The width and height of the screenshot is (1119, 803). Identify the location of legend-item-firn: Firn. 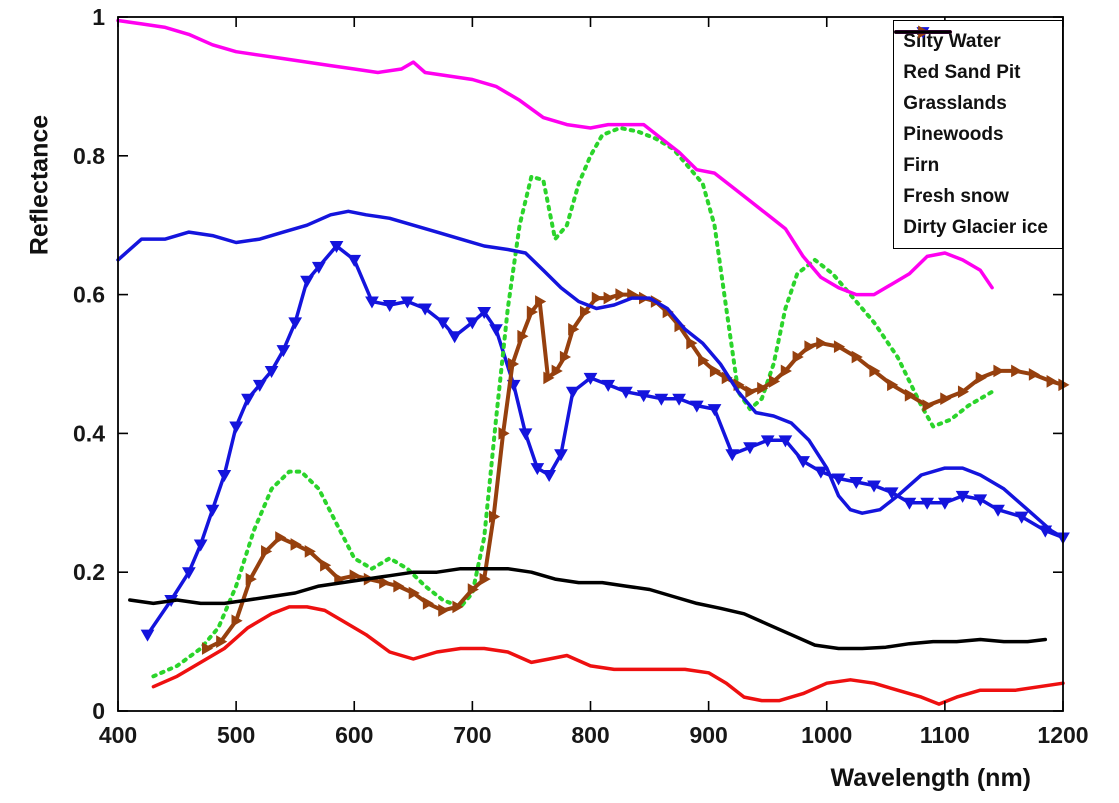
(971, 105).